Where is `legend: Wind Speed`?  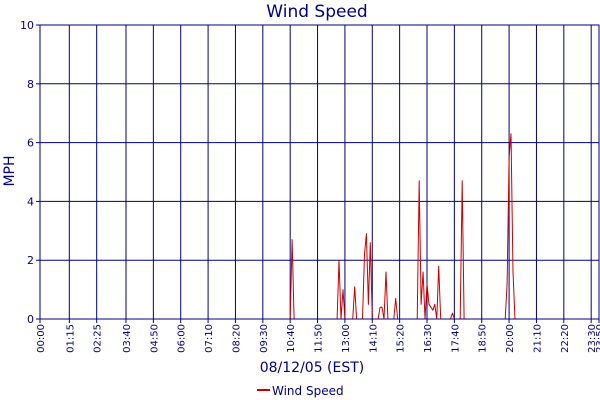 legend: Wind Speed is located at coordinates (300, 391).